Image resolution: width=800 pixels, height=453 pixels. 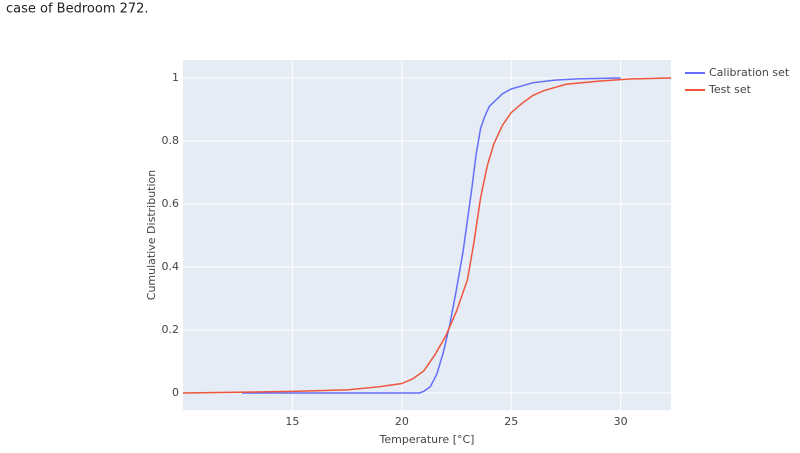 What do you see at coordinates (621, 421) in the screenshot?
I see `x-tick-label: 30` at bounding box center [621, 421].